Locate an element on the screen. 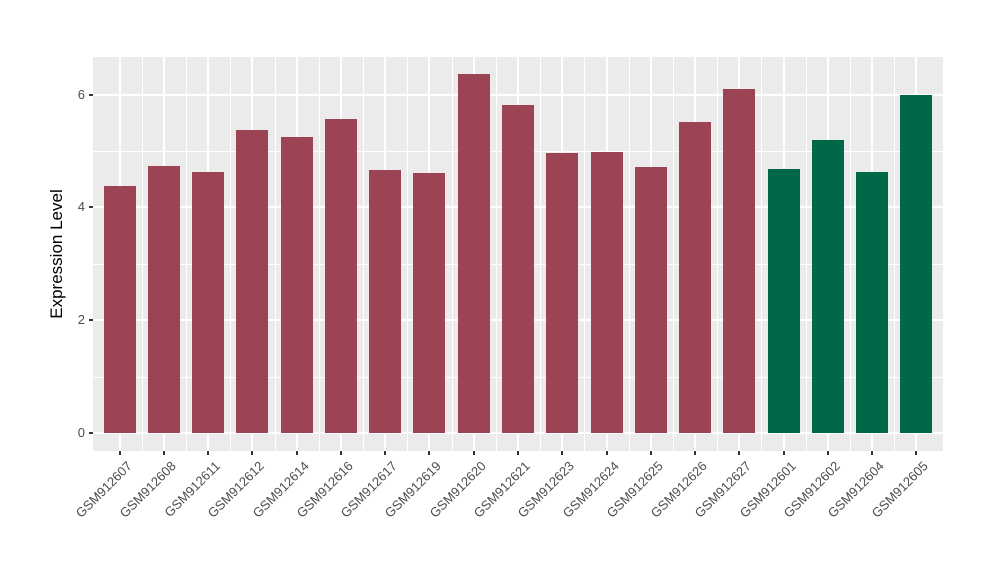 The height and width of the screenshot is (580, 1000). bar-GSM912624 is located at coordinates (607, 292).